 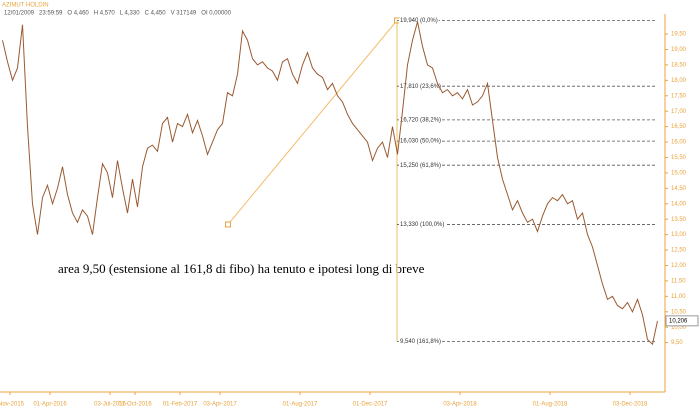 I want to click on x-tick-label: 03-Jul-2016, so click(x=110, y=405).